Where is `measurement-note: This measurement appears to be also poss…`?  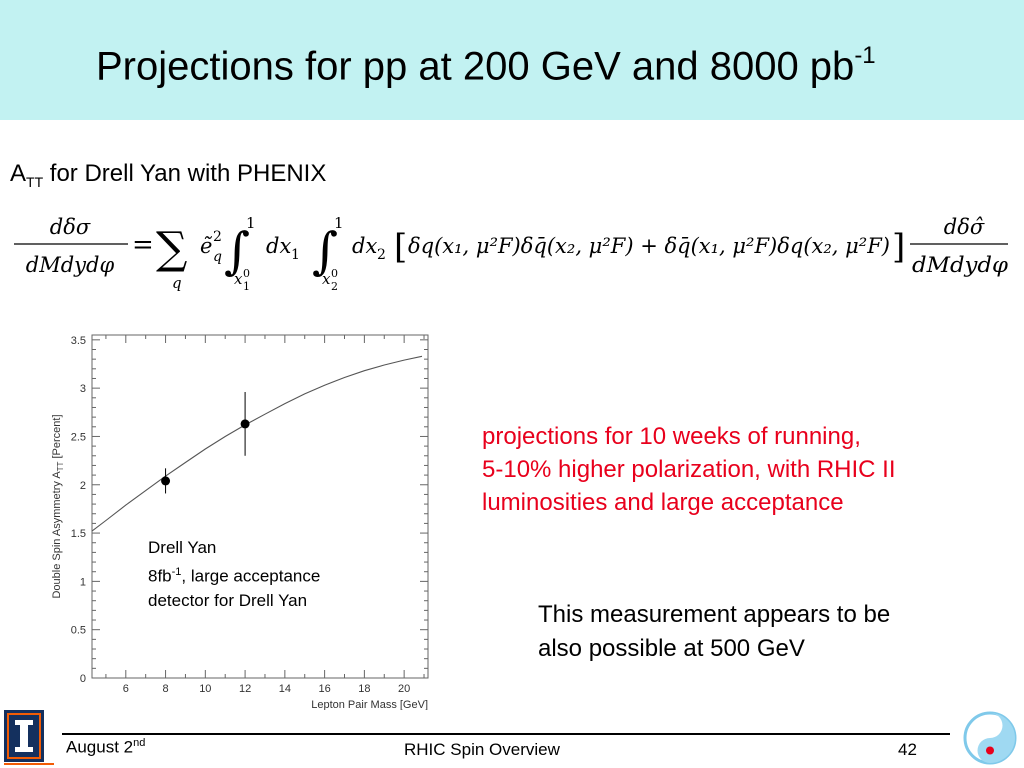
measurement-note: This measurement appears to be also poss… is located at coordinates (714, 632).